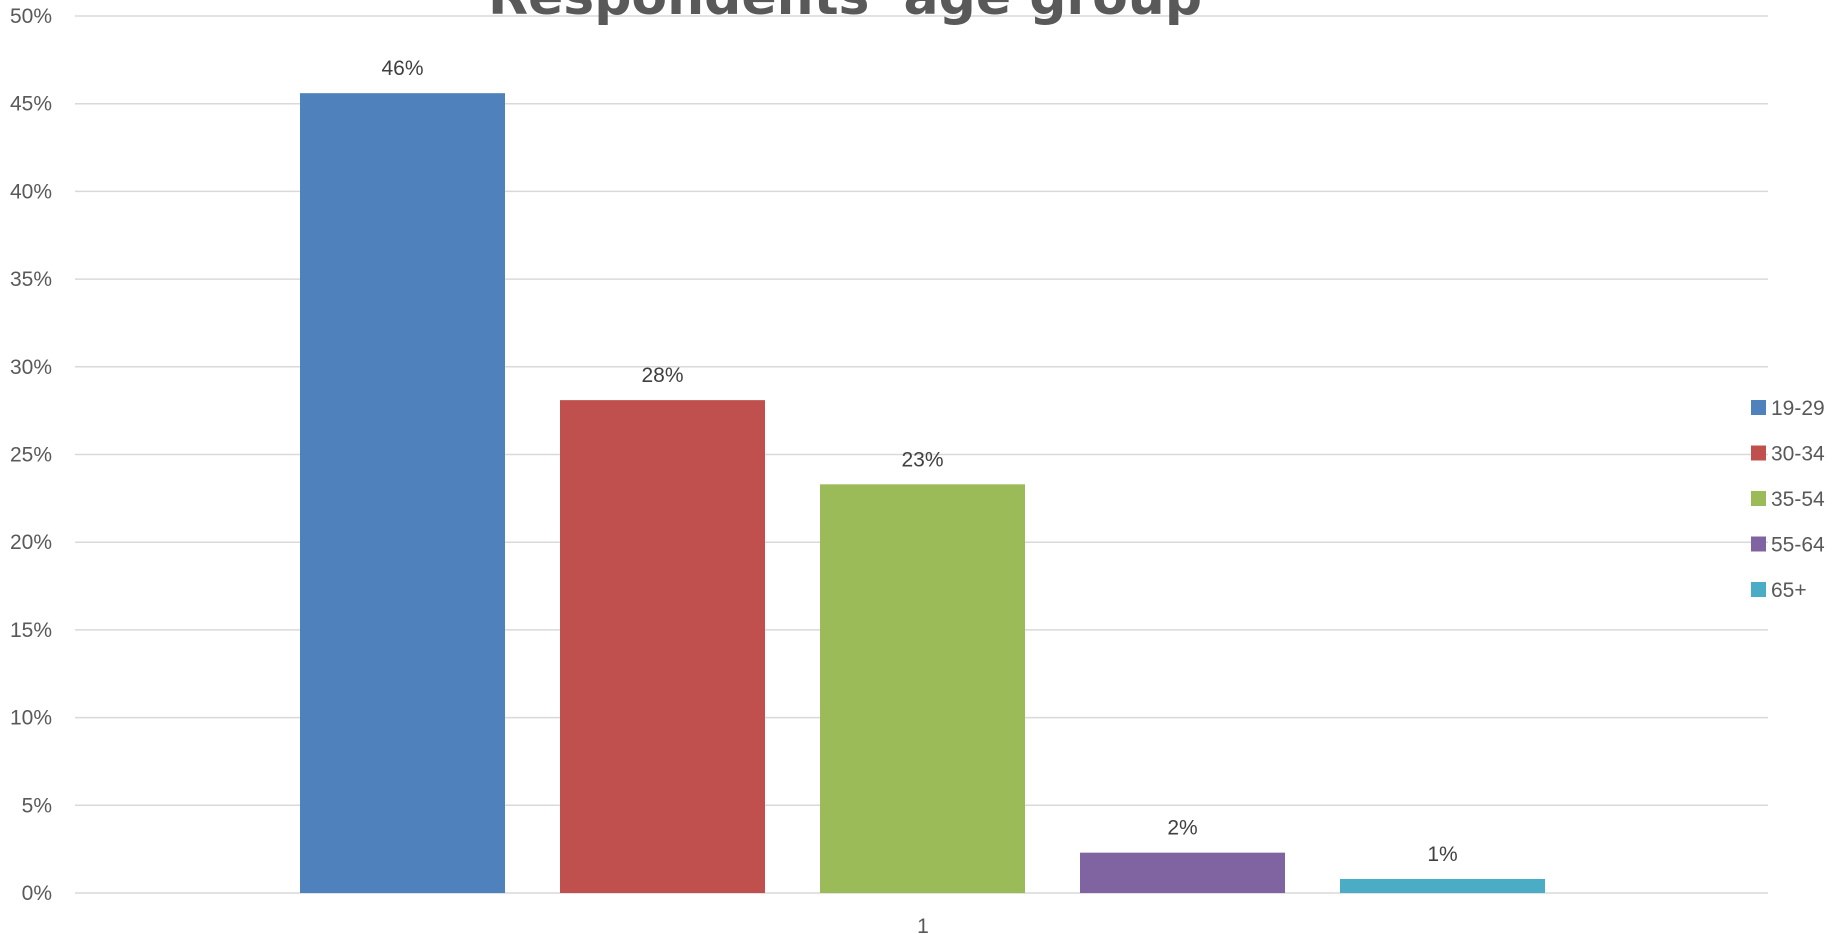 This screenshot has height=934, width=1839. I want to click on y-tick-label: 40%, so click(31, 191).